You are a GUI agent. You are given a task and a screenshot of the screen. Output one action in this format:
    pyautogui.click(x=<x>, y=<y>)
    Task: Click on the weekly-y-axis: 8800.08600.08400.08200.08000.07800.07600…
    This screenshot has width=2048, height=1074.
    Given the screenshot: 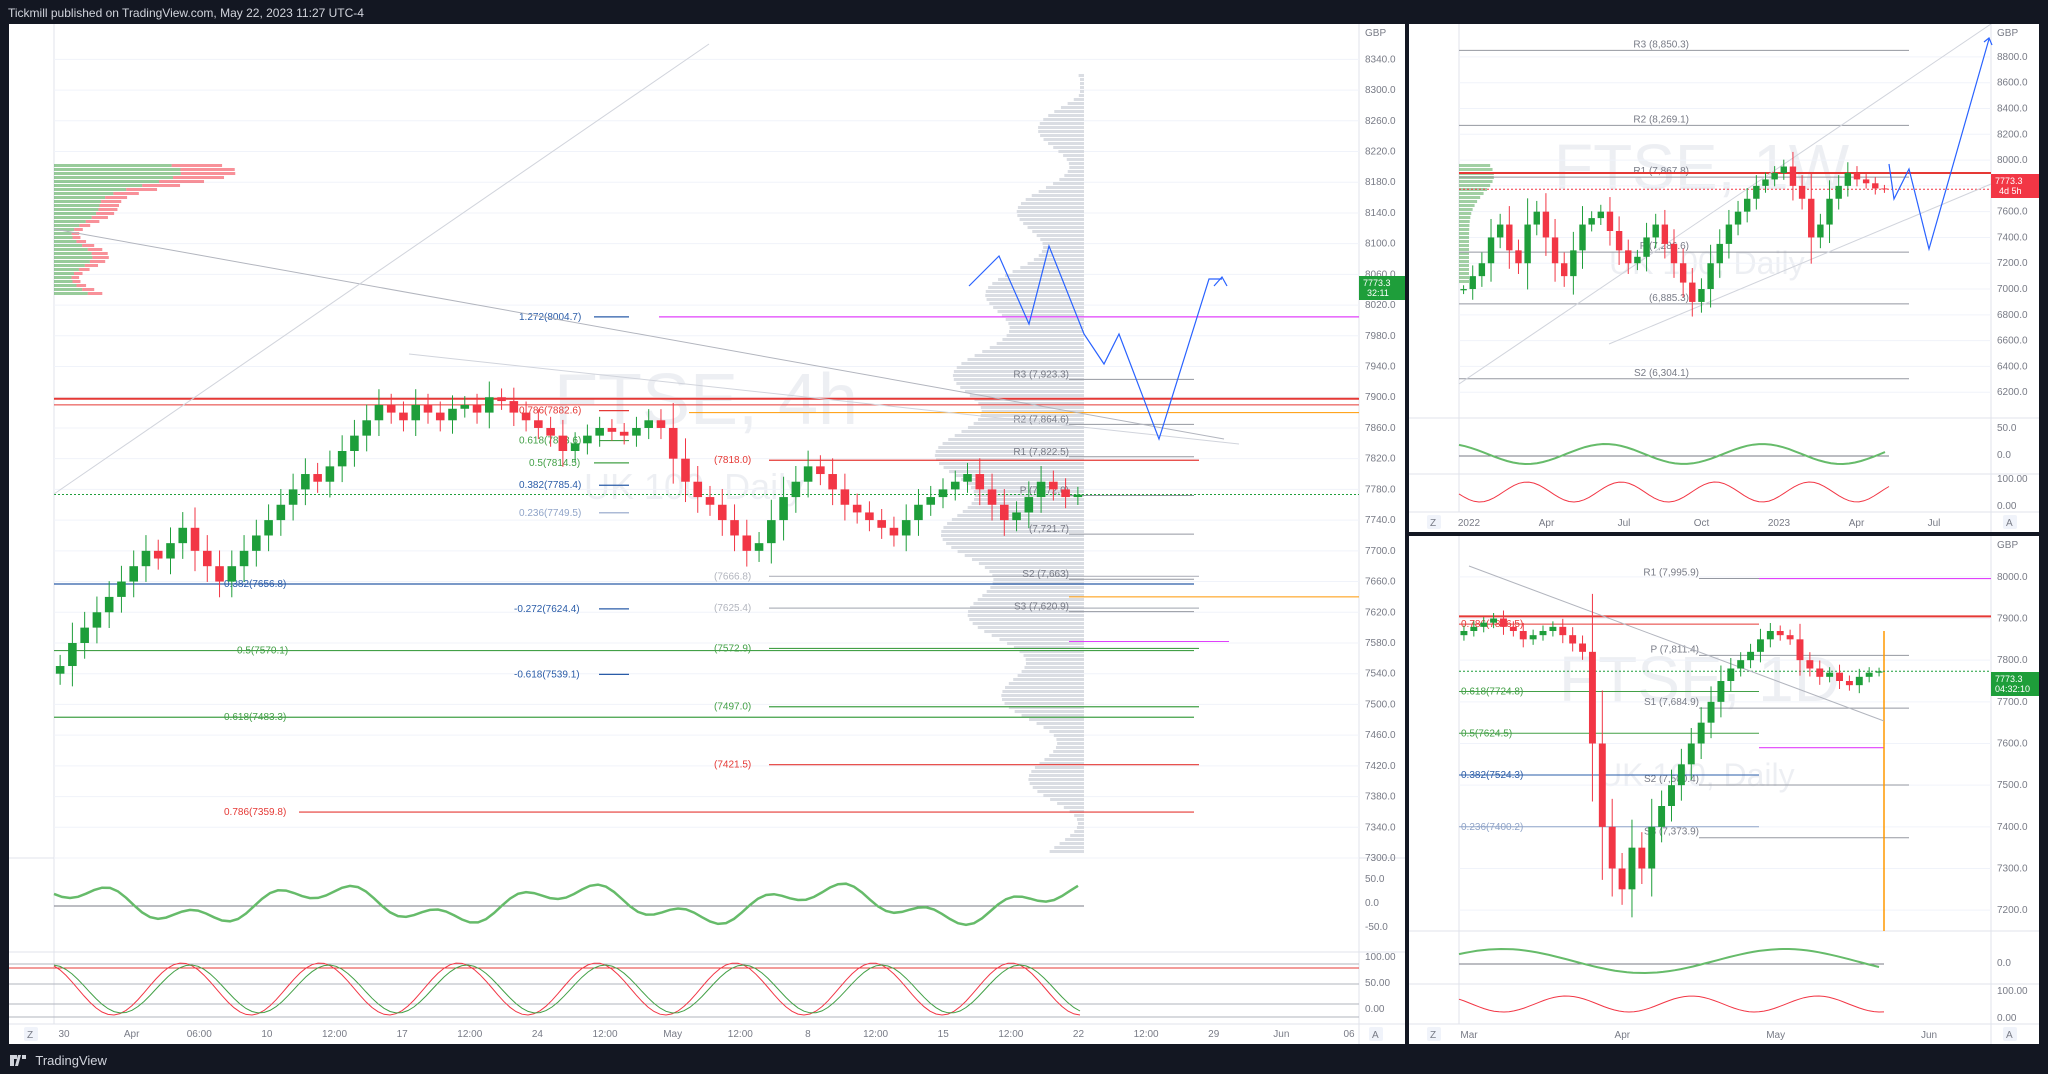 What is the action you would take?
    pyautogui.click(x=2012, y=225)
    